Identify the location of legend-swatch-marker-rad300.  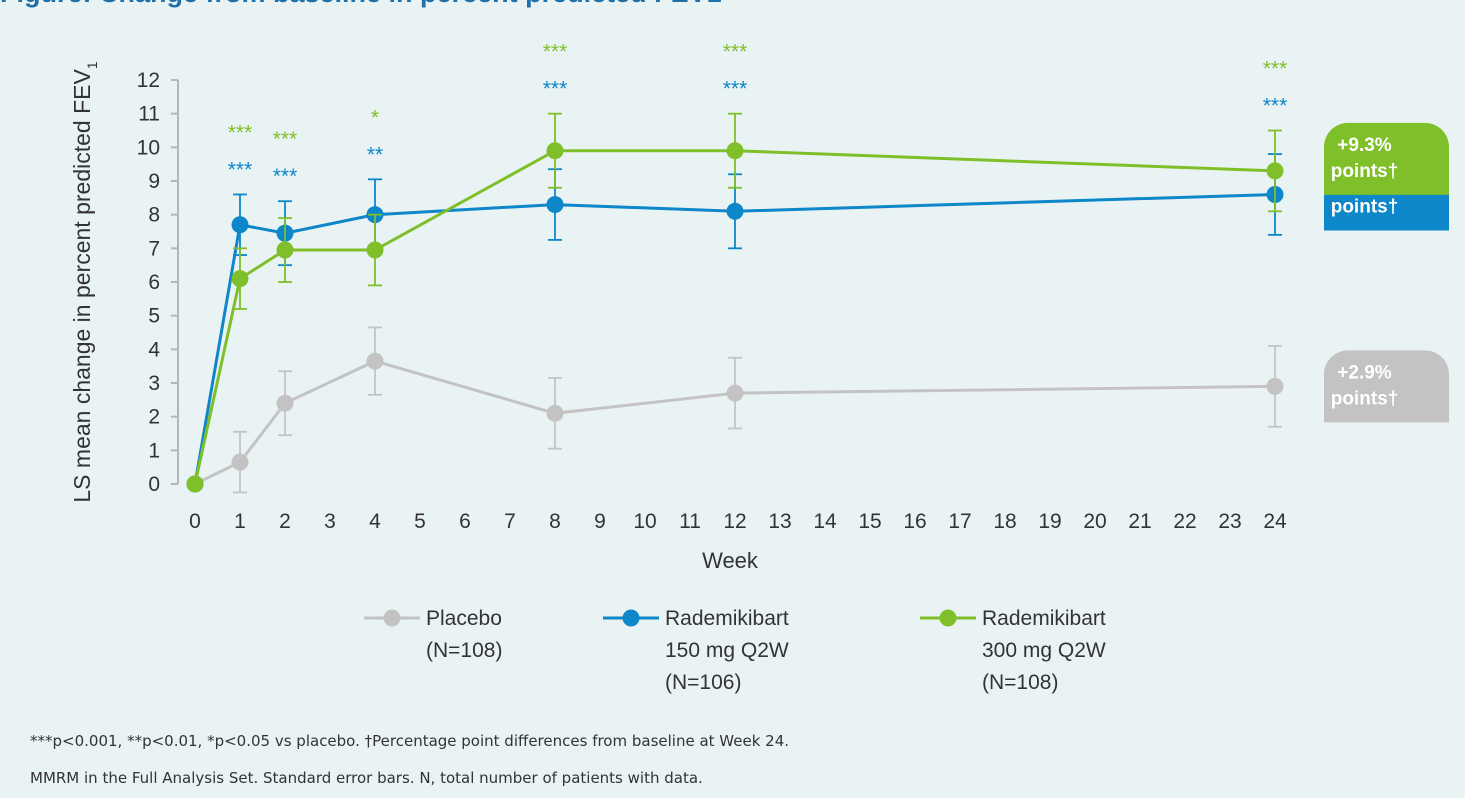
(948, 618).